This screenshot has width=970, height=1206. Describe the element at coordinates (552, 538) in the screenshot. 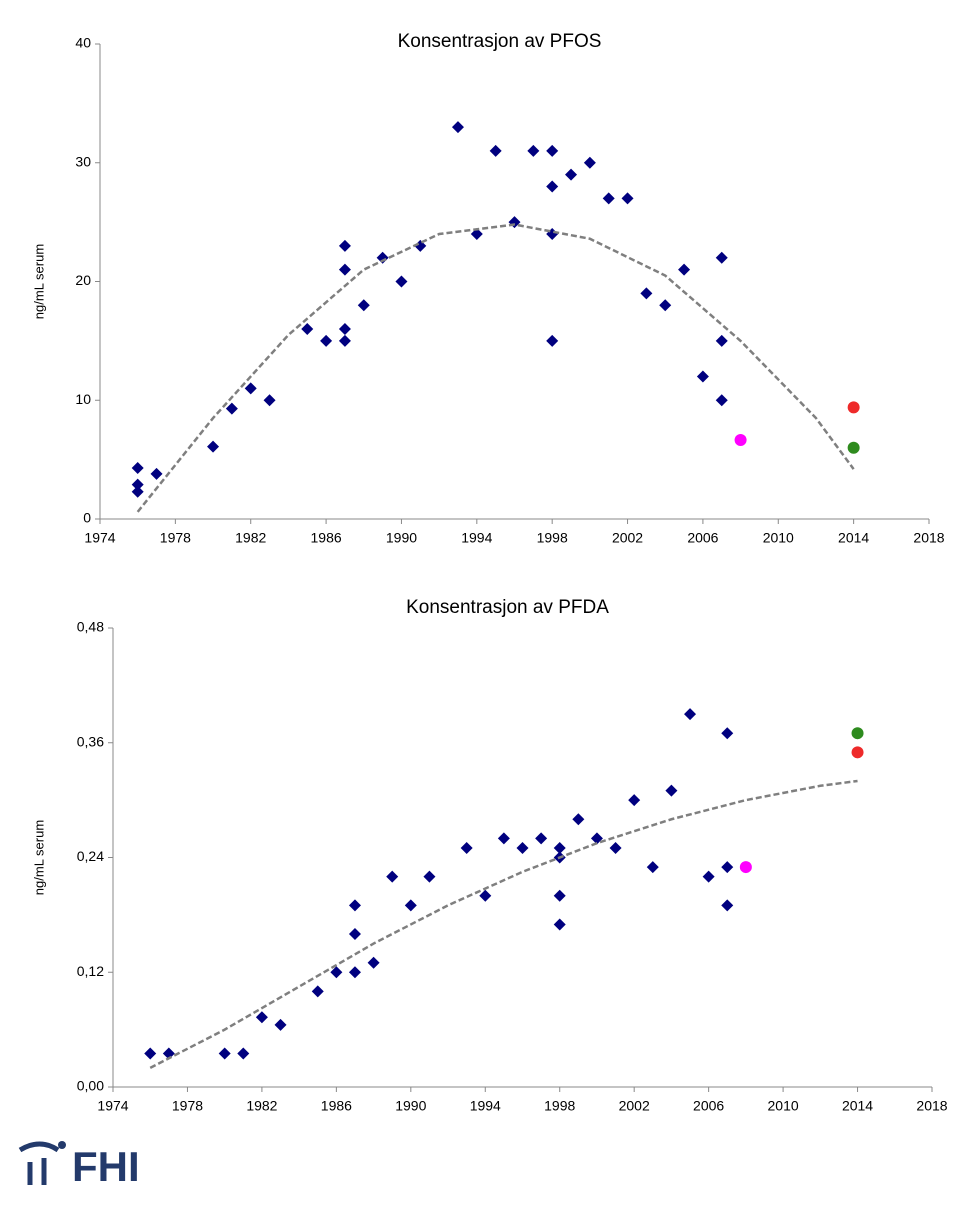

I see `x-tick-label: 1998` at that location.